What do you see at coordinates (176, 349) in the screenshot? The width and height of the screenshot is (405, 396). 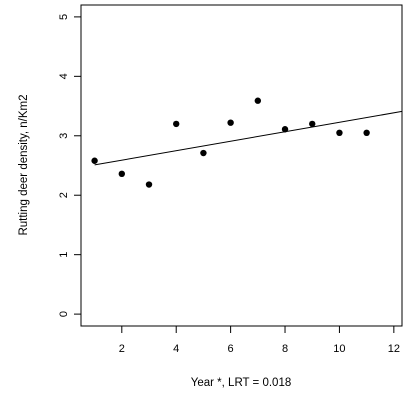 I see `x-tick-label: 4` at bounding box center [176, 349].